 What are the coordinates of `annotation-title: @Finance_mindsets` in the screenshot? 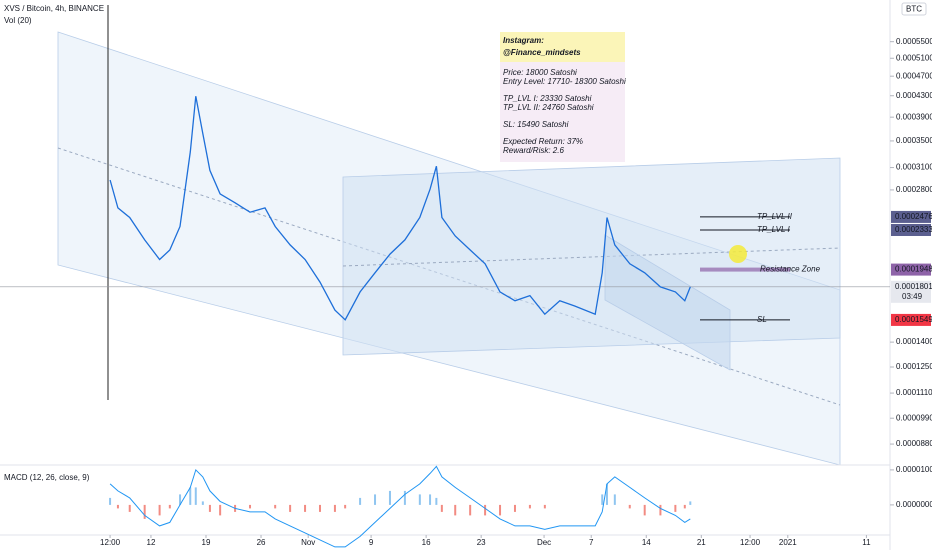 It's located at (542, 52).